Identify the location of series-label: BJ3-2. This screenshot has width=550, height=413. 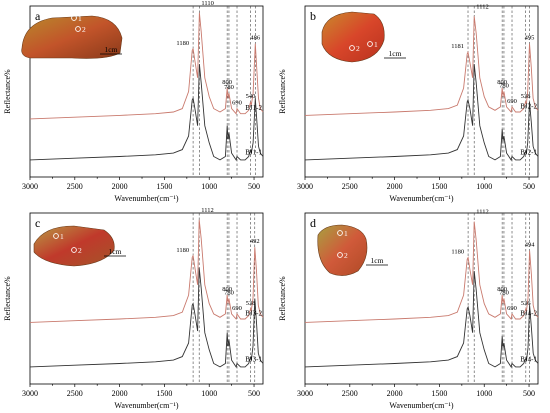
(253, 313).